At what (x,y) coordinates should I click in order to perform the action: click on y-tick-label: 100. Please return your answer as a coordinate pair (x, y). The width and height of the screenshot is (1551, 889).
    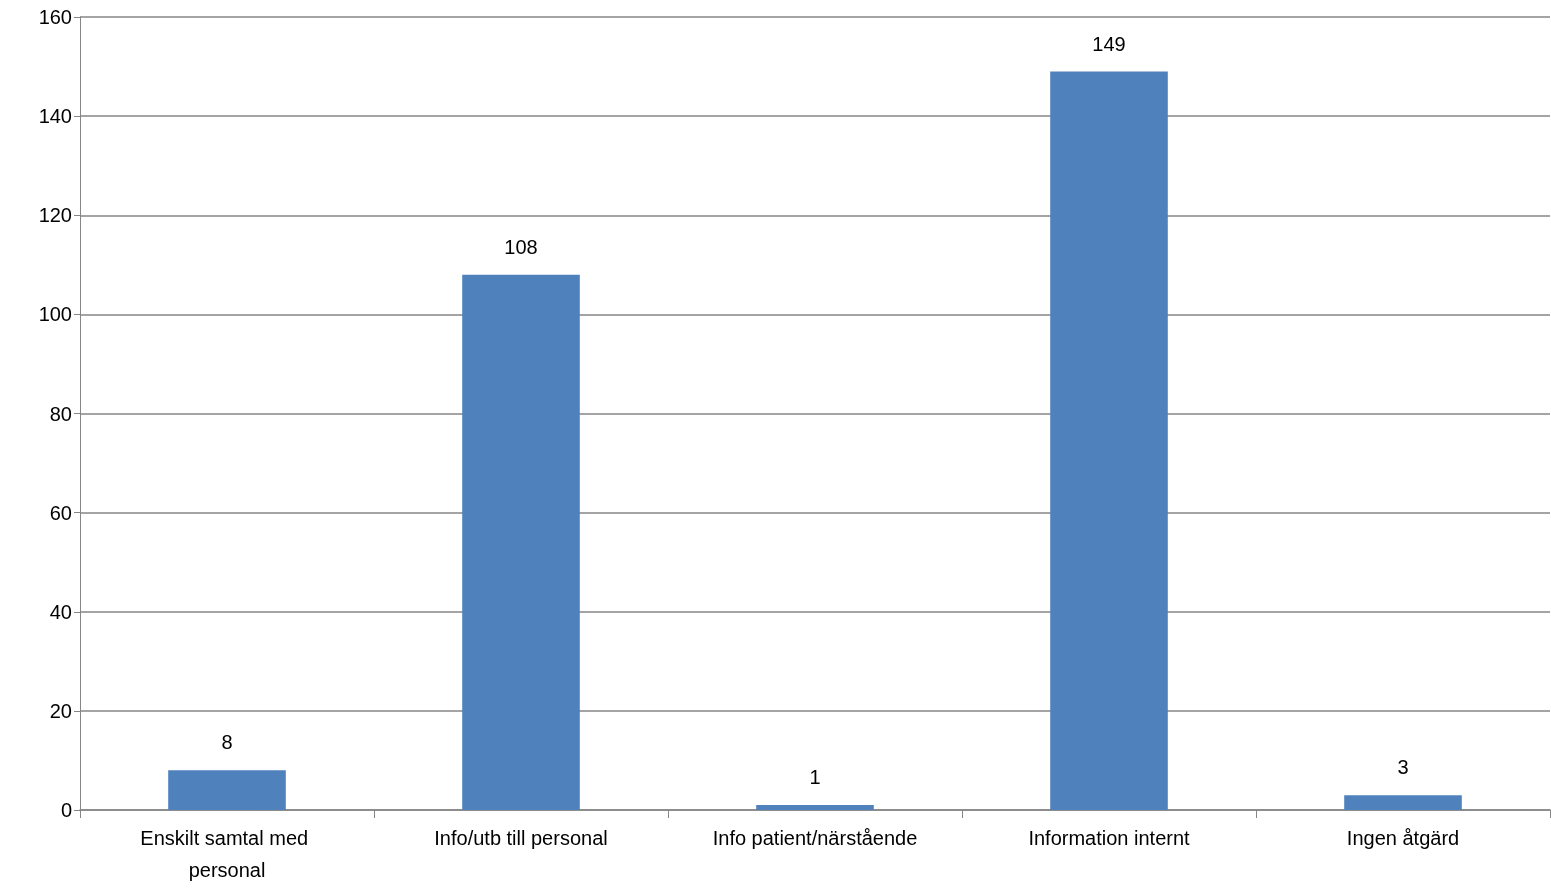
    Looking at the image, I should click on (55, 314).